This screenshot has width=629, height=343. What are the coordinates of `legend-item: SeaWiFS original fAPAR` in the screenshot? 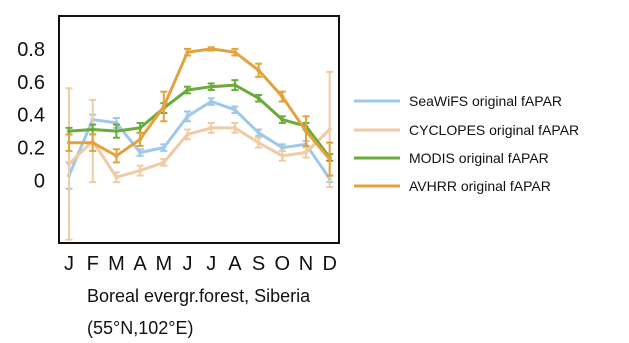 It's located at (458, 101).